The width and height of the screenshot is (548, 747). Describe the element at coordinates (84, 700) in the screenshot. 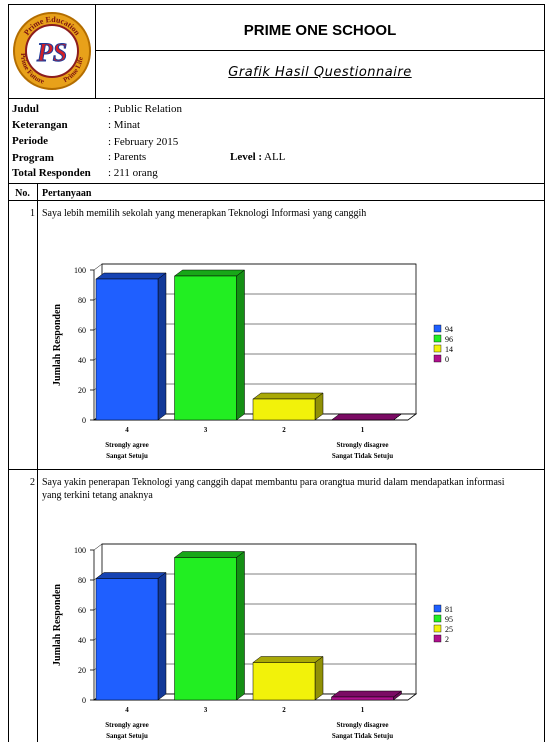

I see `y-tick-label: 0` at that location.